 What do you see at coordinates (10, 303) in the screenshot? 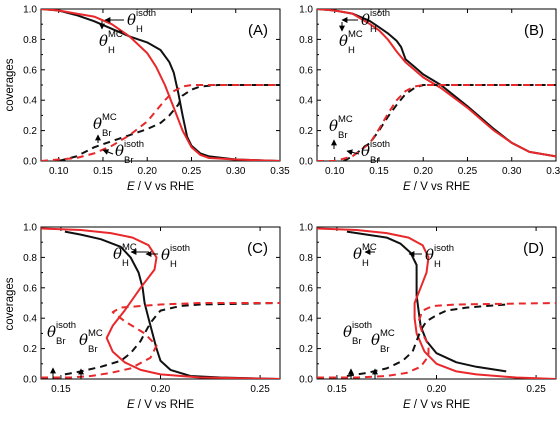
I see `y-axis-label-bottom: coverages` at bounding box center [10, 303].